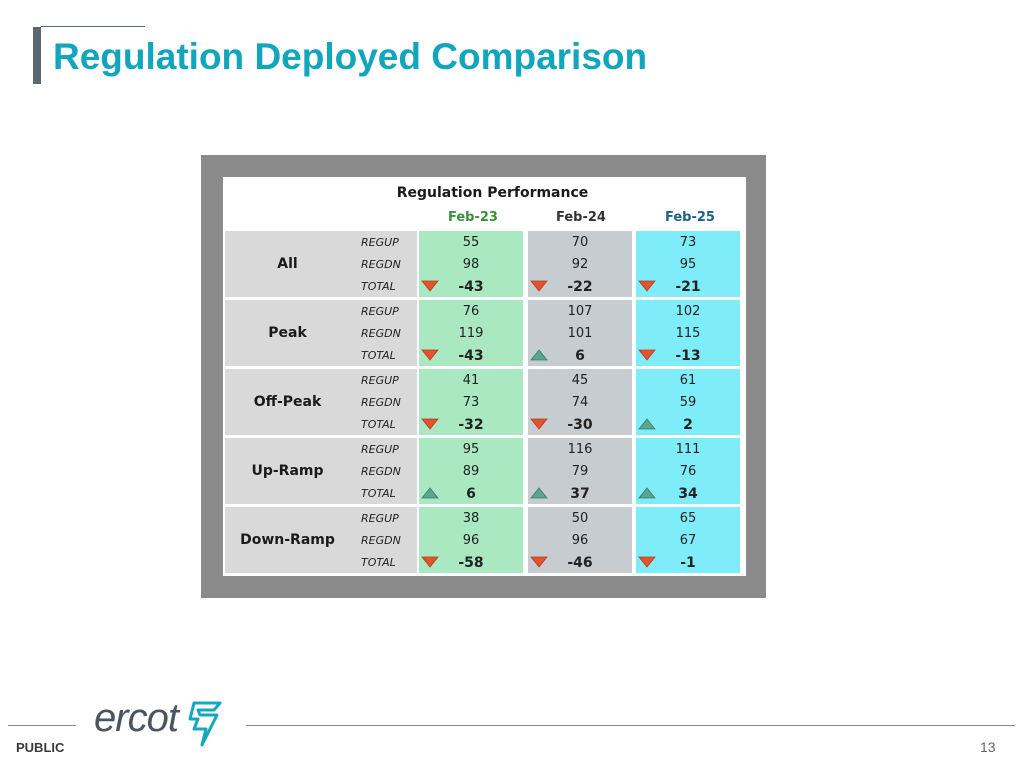  I want to click on footer-divider-left, so click(42, 725).